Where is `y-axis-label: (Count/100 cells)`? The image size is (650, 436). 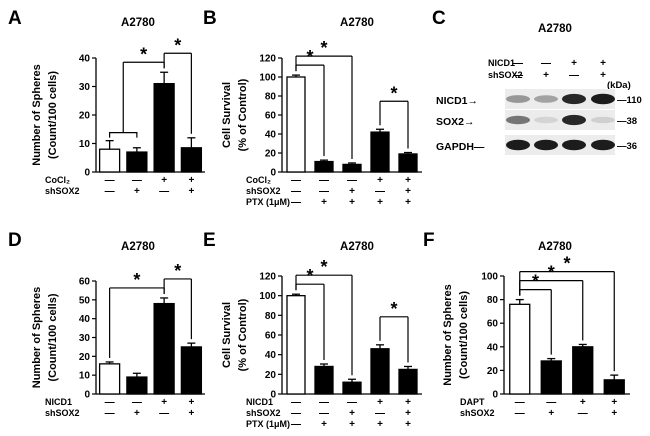 y-axis-label: (Count/100 cells) is located at coordinates (53, 115).